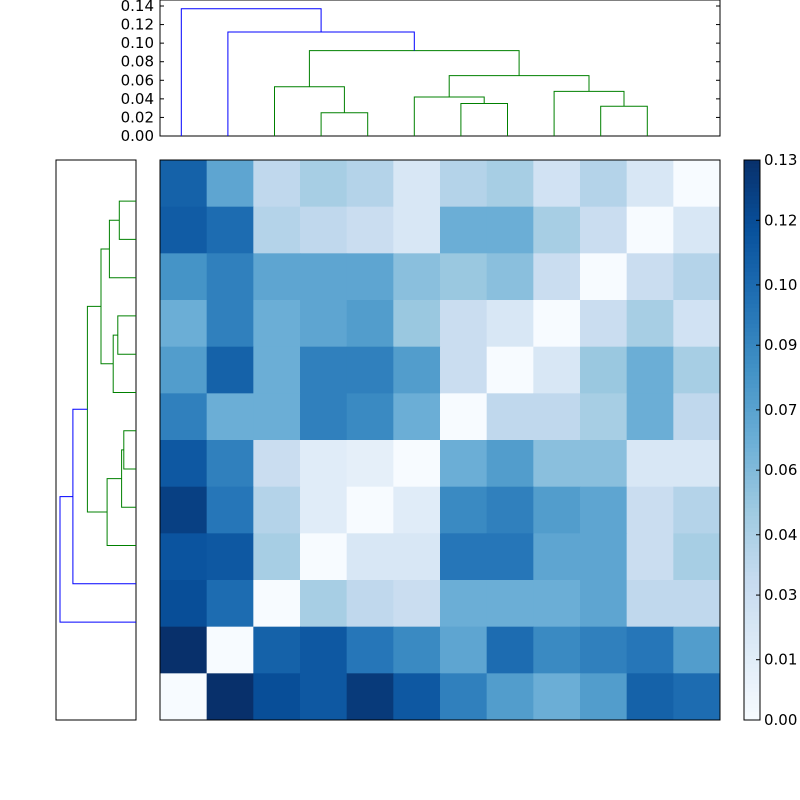  I want to click on top-dendrogram-ytick-label: 0.04, so click(137, 99).